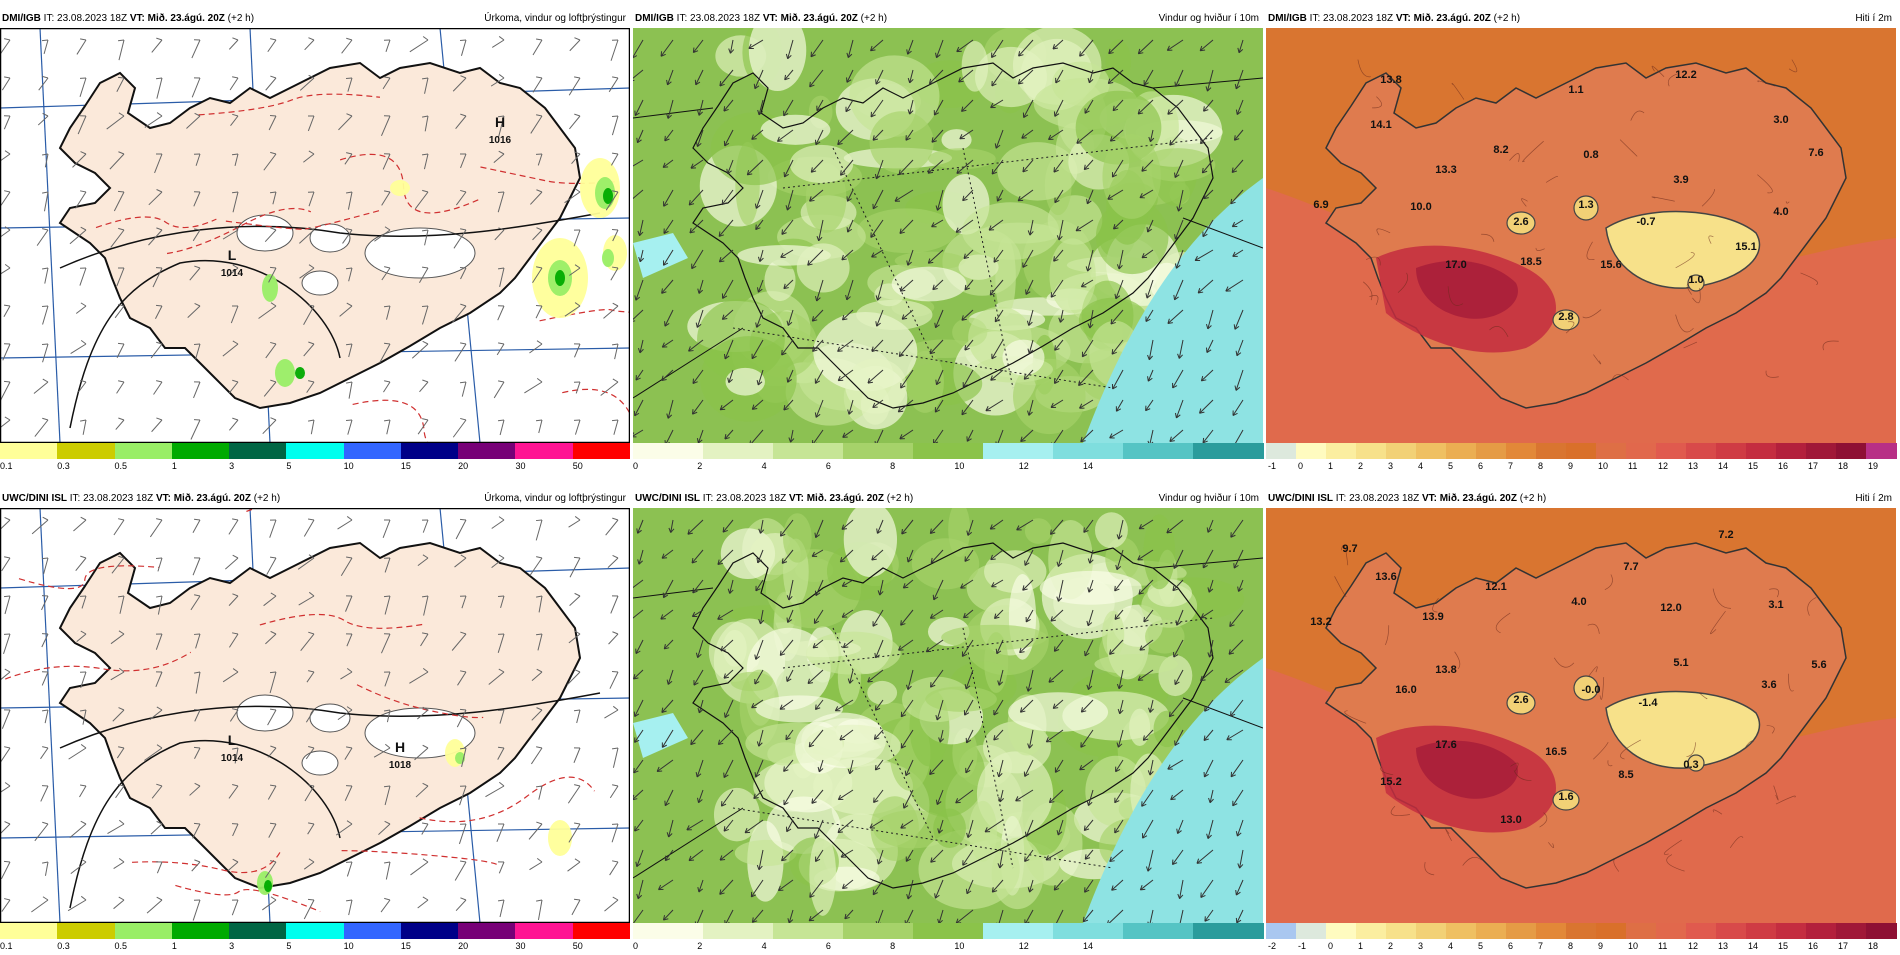 This screenshot has width=1900, height=955. What do you see at coordinates (1385, 577) in the screenshot?
I see `temperature-value: 13.6` at bounding box center [1385, 577].